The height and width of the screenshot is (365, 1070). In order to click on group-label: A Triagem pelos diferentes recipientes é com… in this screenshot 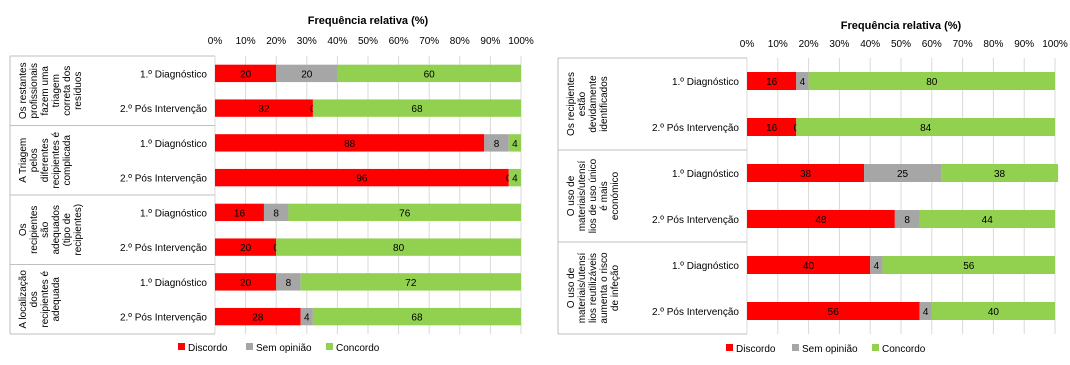, I will do `click(45, 159)`.